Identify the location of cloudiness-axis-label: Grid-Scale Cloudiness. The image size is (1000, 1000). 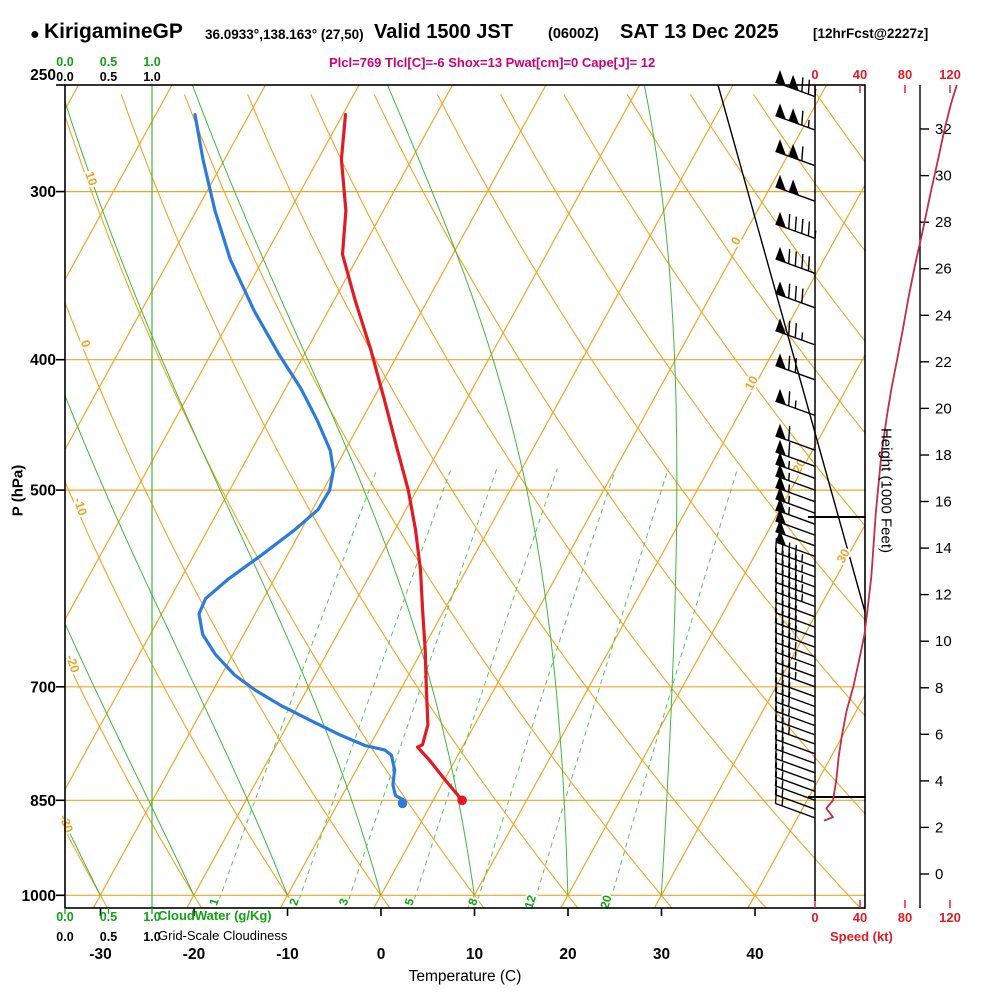
(223, 935).